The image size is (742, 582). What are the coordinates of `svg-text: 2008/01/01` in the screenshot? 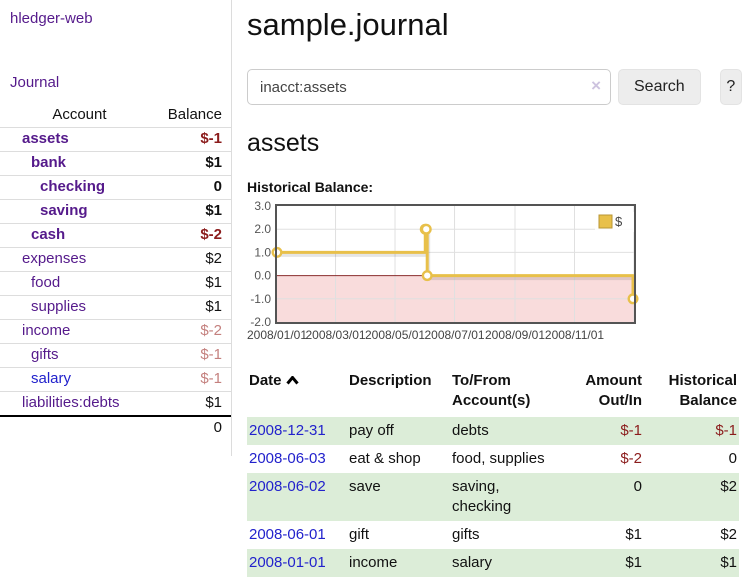 It's located at (277, 335).